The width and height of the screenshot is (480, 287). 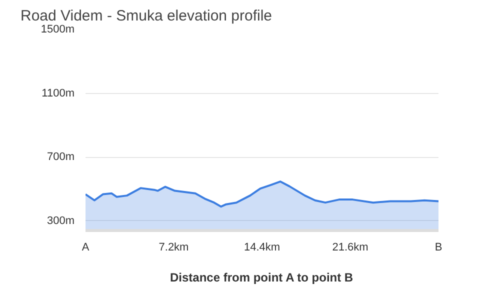 What do you see at coordinates (60, 157) in the screenshot?
I see `y-tick-label: 700m` at bounding box center [60, 157].